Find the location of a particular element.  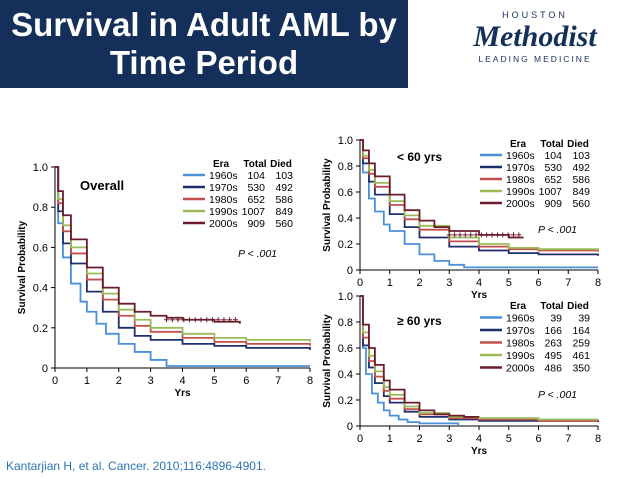

title-line-1: Survival in Adult AML by is located at coordinates (204, 24).